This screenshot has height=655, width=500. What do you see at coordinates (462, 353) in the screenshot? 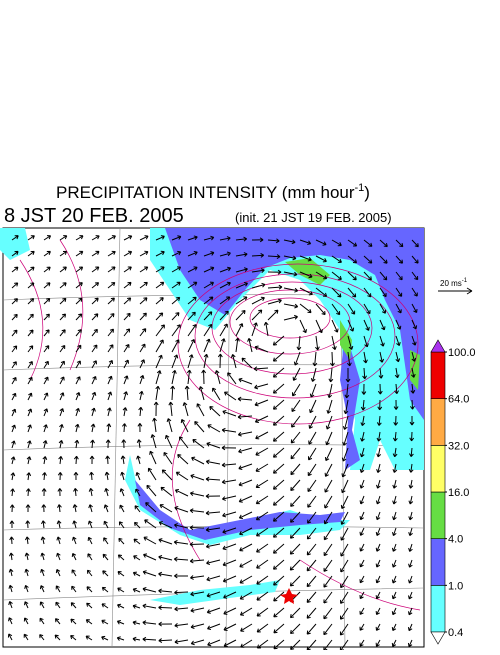
I see `colorbar-label: 100.0` at bounding box center [462, 353].